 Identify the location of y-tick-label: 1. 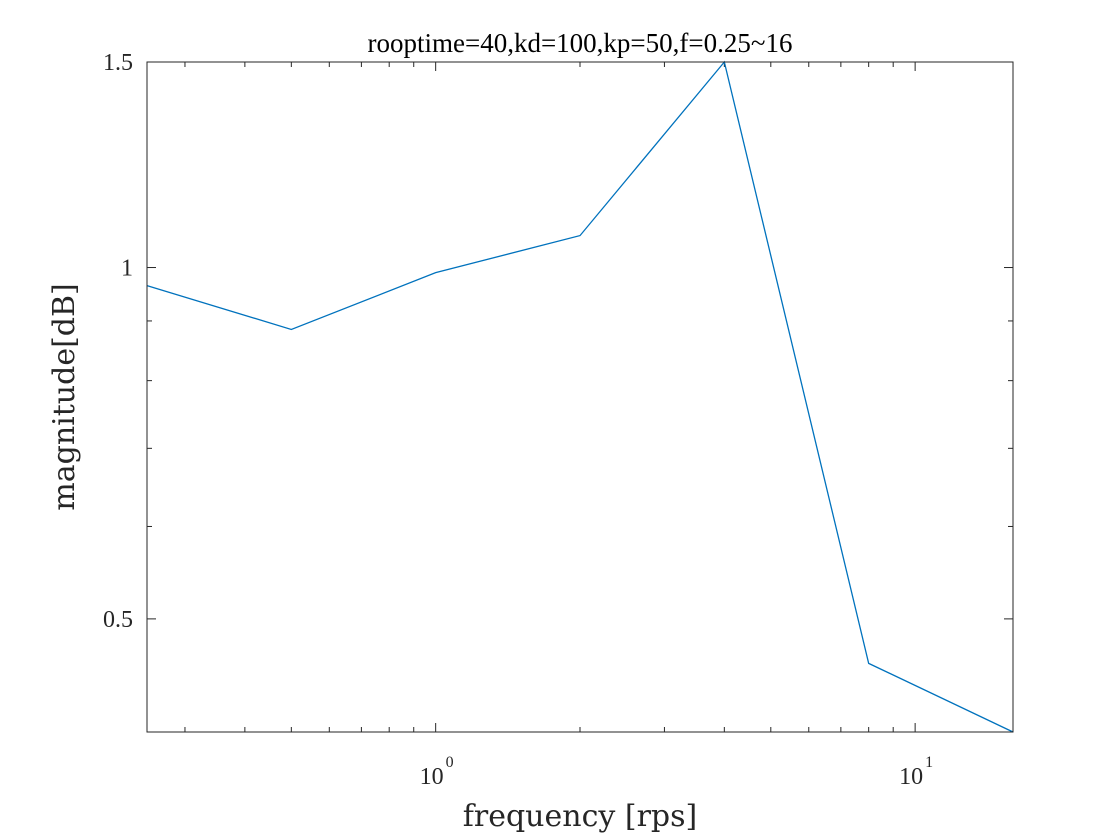
(127, 269).